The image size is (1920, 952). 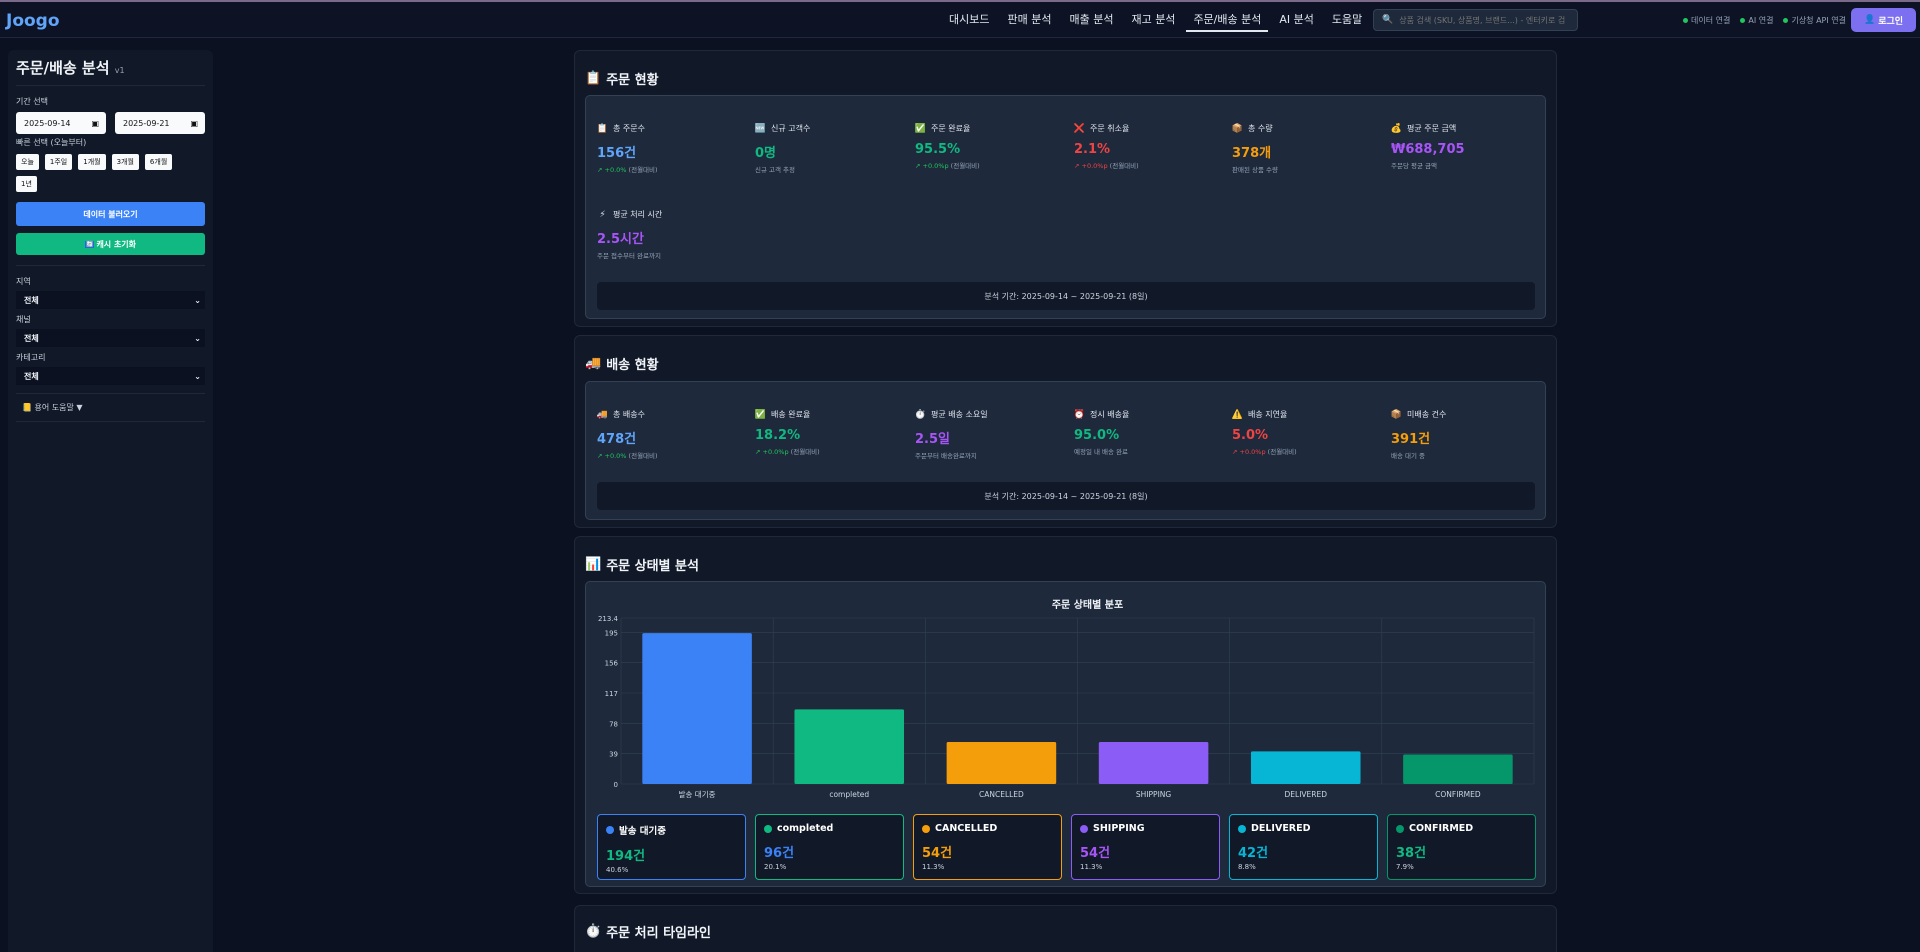 I want to click on date-to-value: 2025-09-21, so click(x=146, y=123).